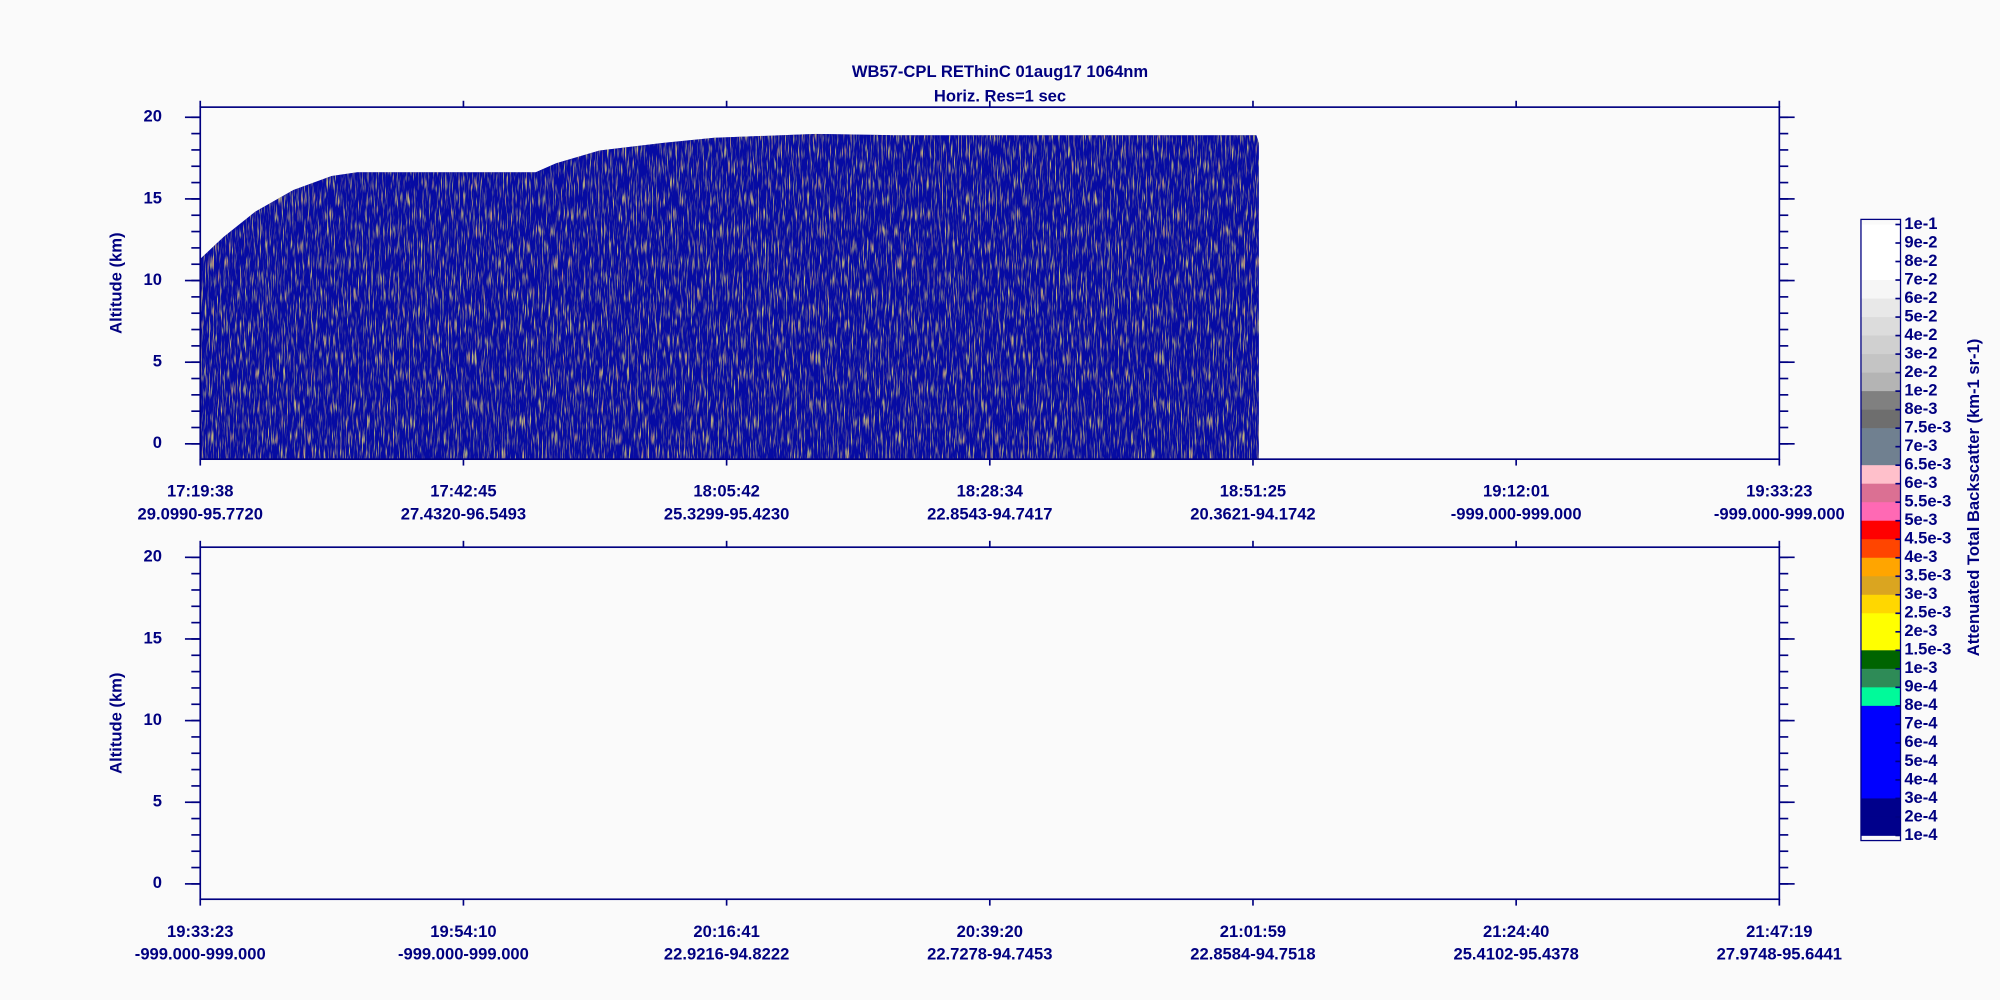 The width and height of the screenshot is (2000, 1000). What do you see at coordinates (1920, 223) in the screenshot?
I see `colorbar-label: 1e-1` at bounding box center [1920, 223].